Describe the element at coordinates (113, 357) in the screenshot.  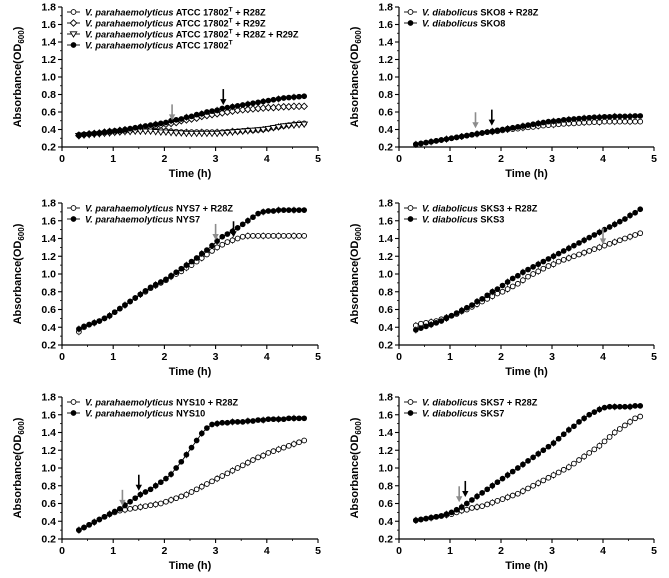
I see `x-tick-label: 1` at that location.